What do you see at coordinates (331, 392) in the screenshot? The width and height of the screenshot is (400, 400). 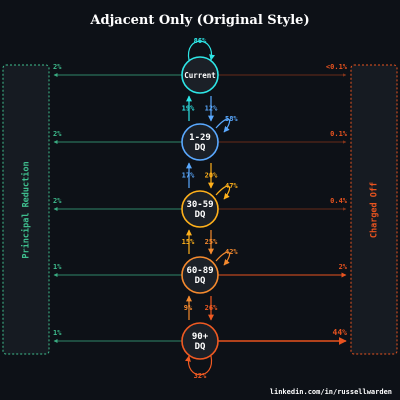 I see `credit-text: linkedin.com/in/russellwarden` at bounding box center [331, 392].